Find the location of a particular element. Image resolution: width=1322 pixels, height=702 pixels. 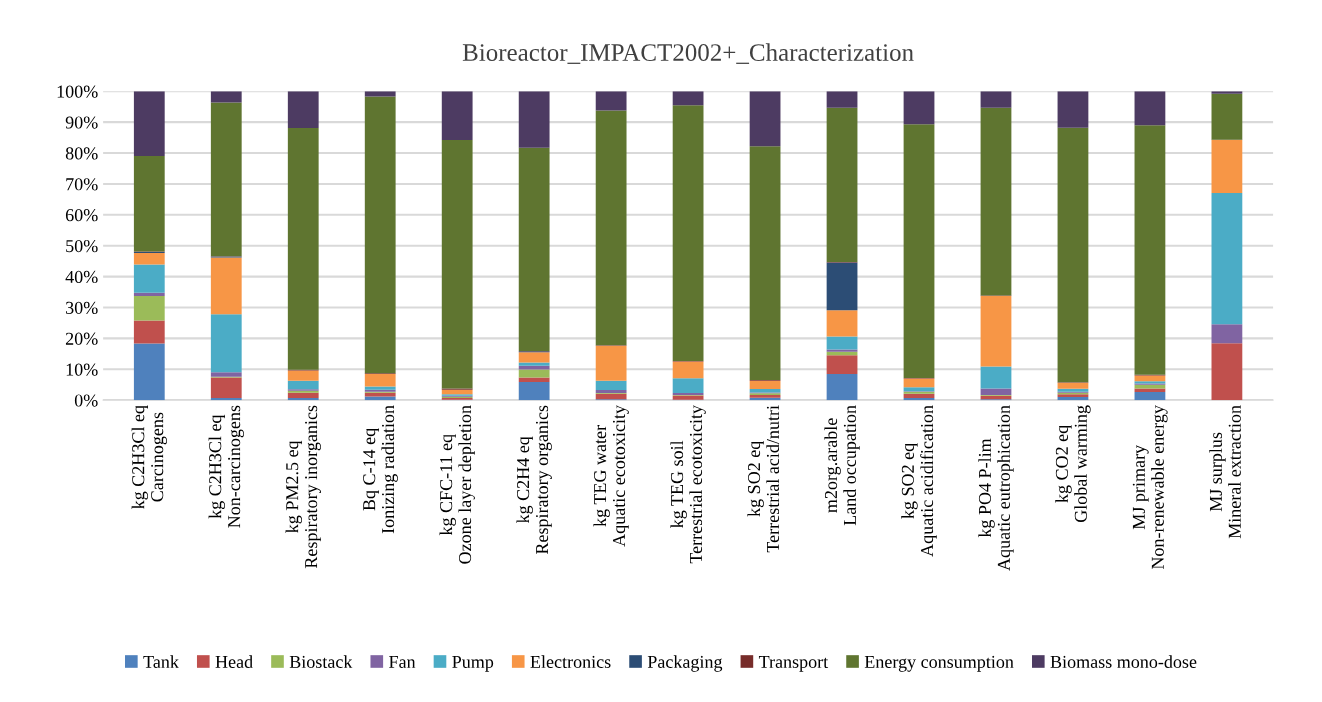

x-tick-label: kg SO2 eq Aquatic acidification is located at coordinates (919, 481).